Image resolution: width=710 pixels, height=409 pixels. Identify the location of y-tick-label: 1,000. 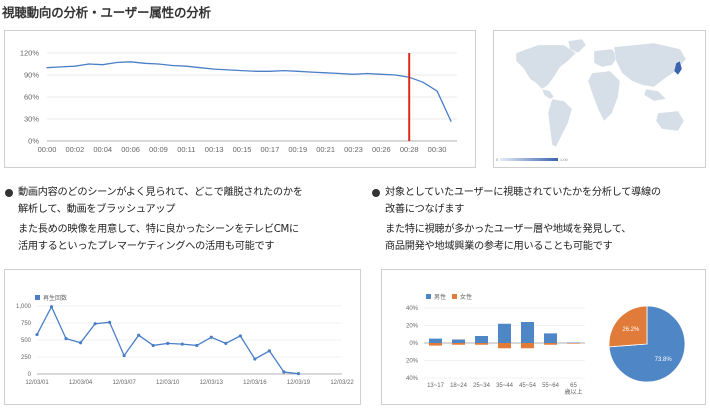
(24, 307).